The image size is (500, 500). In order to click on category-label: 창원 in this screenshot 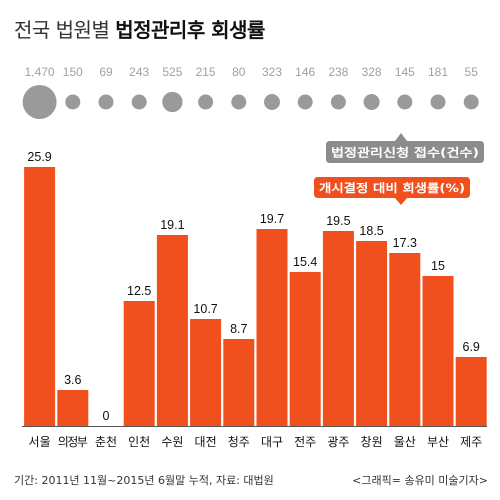, I will do `click(372, 442)`.